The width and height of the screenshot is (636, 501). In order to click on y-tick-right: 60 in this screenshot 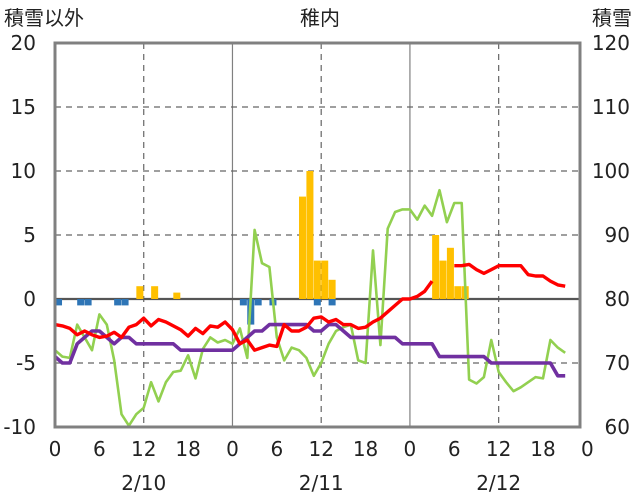, I will do `click(617, 427)`.